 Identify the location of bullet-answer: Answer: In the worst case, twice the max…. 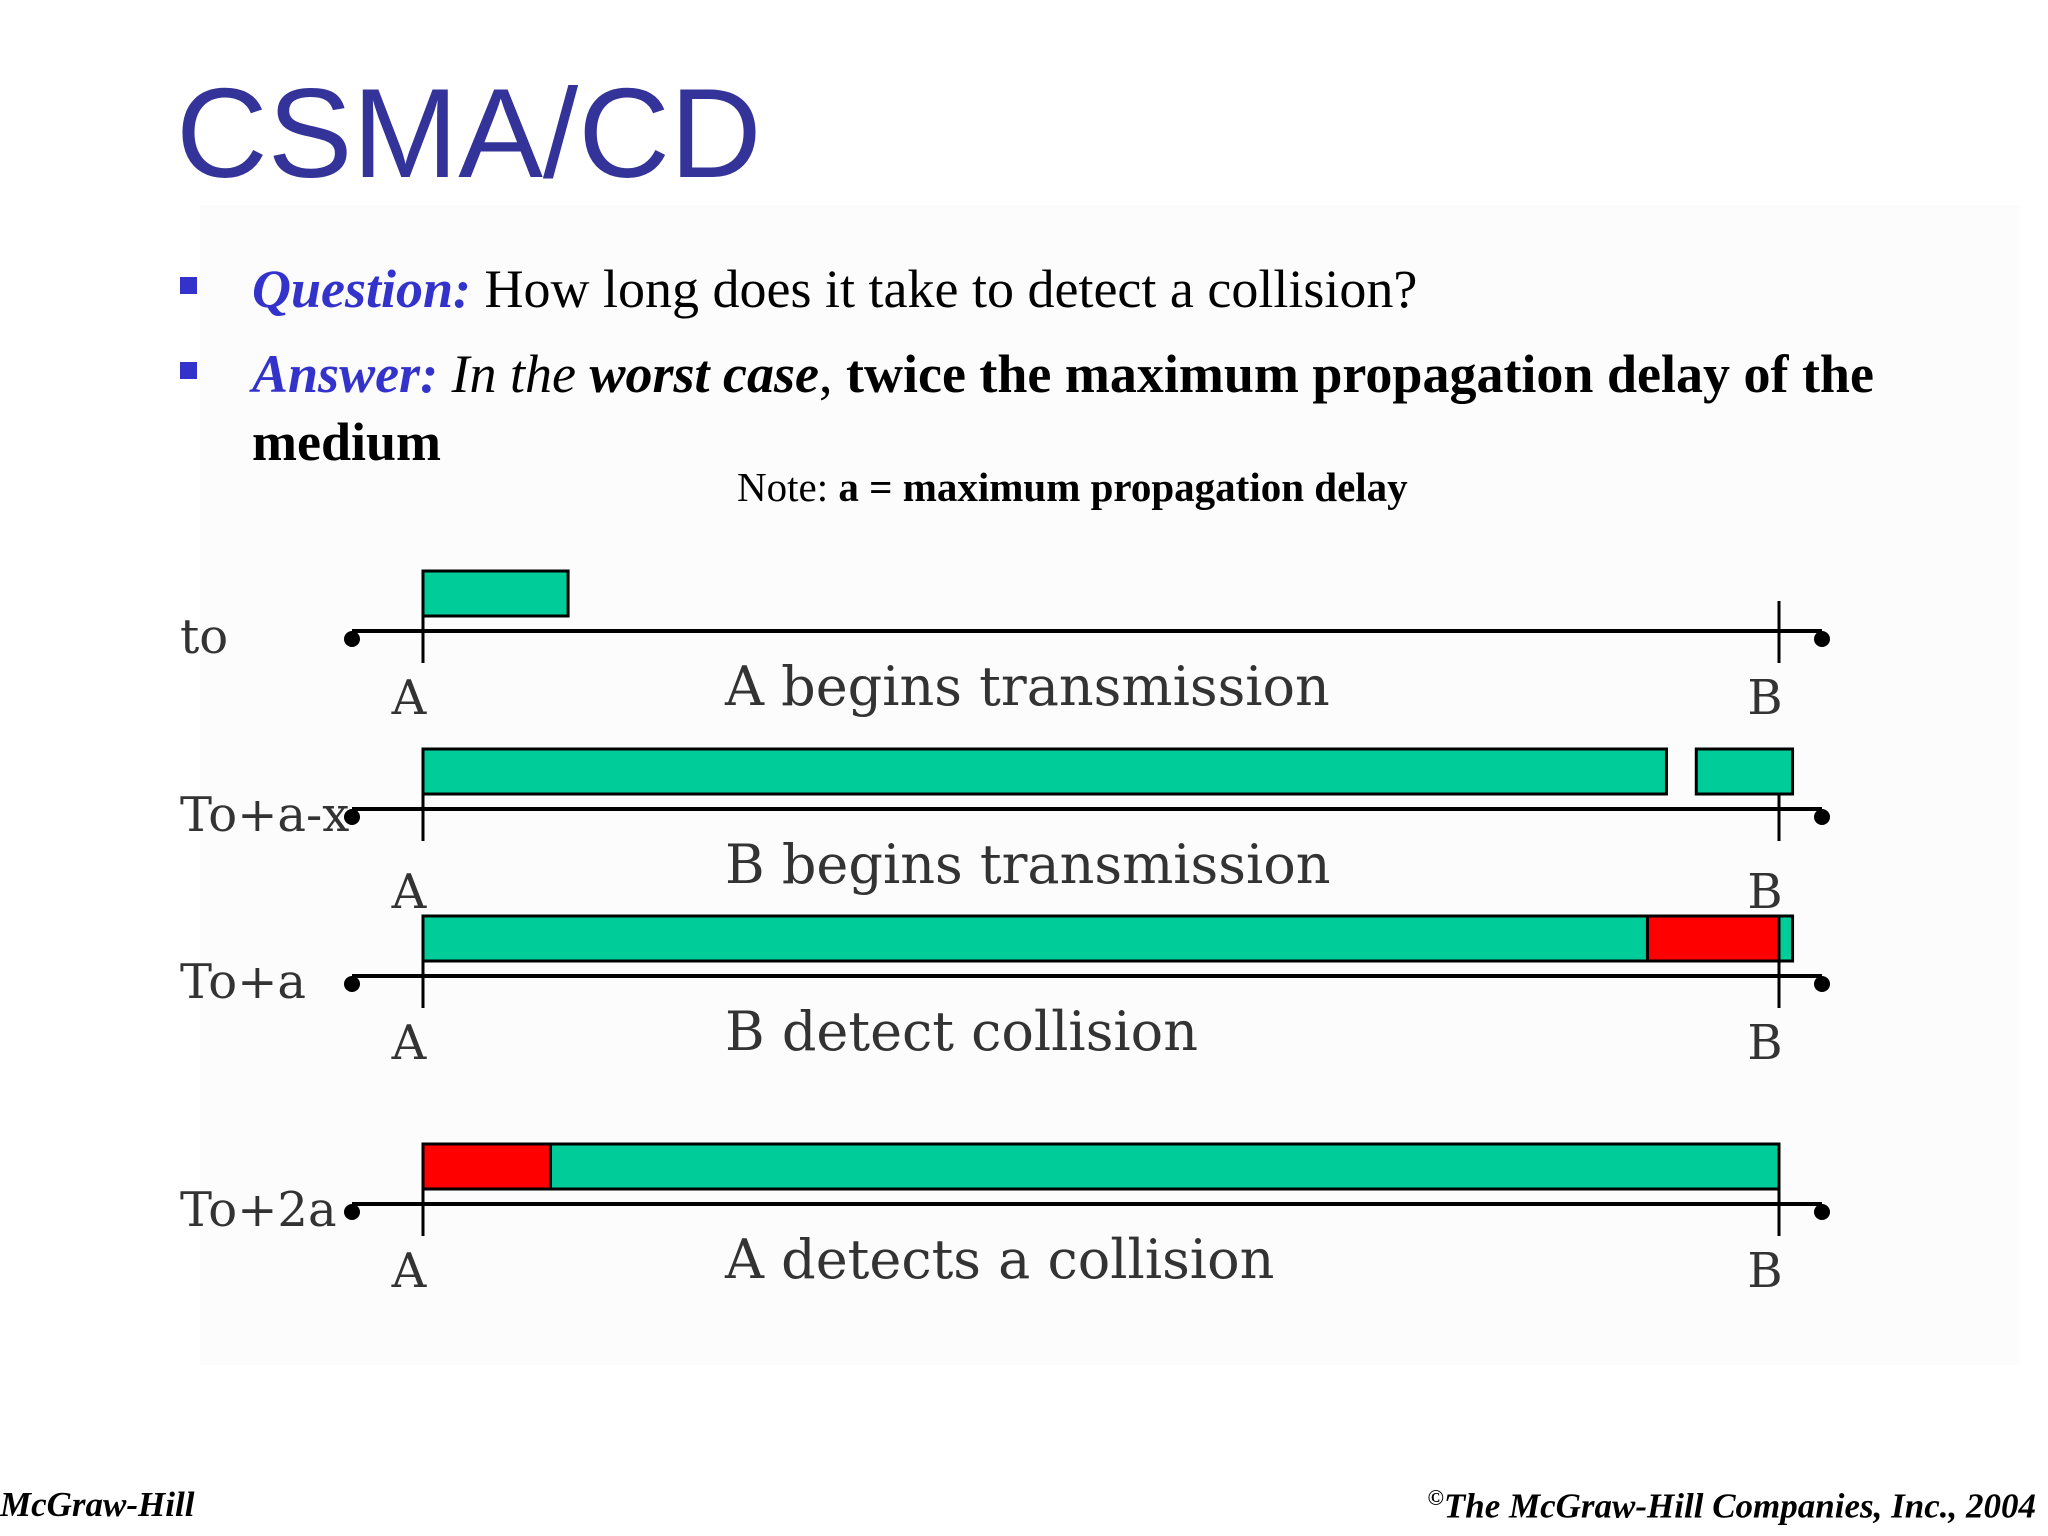
(1061, 408).